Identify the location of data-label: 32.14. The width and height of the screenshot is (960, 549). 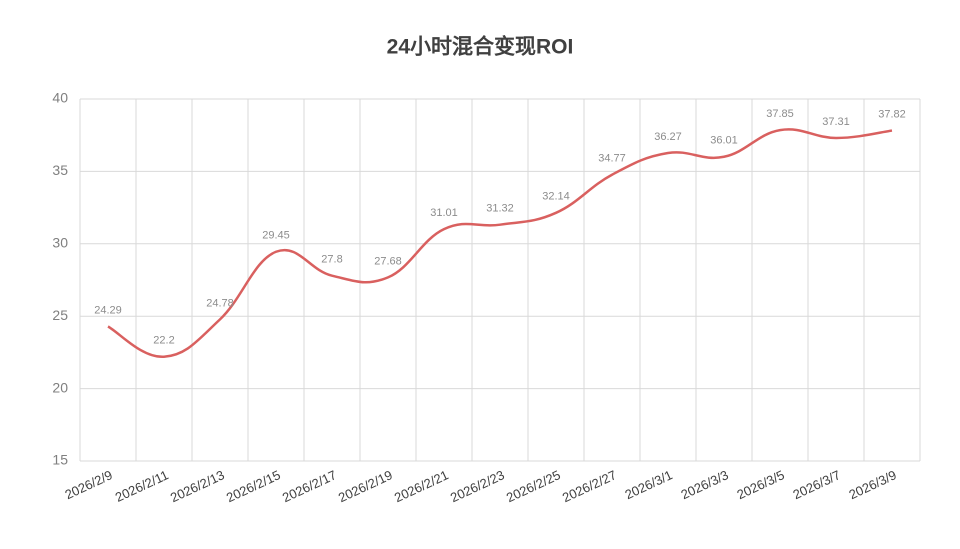
(556, 197).